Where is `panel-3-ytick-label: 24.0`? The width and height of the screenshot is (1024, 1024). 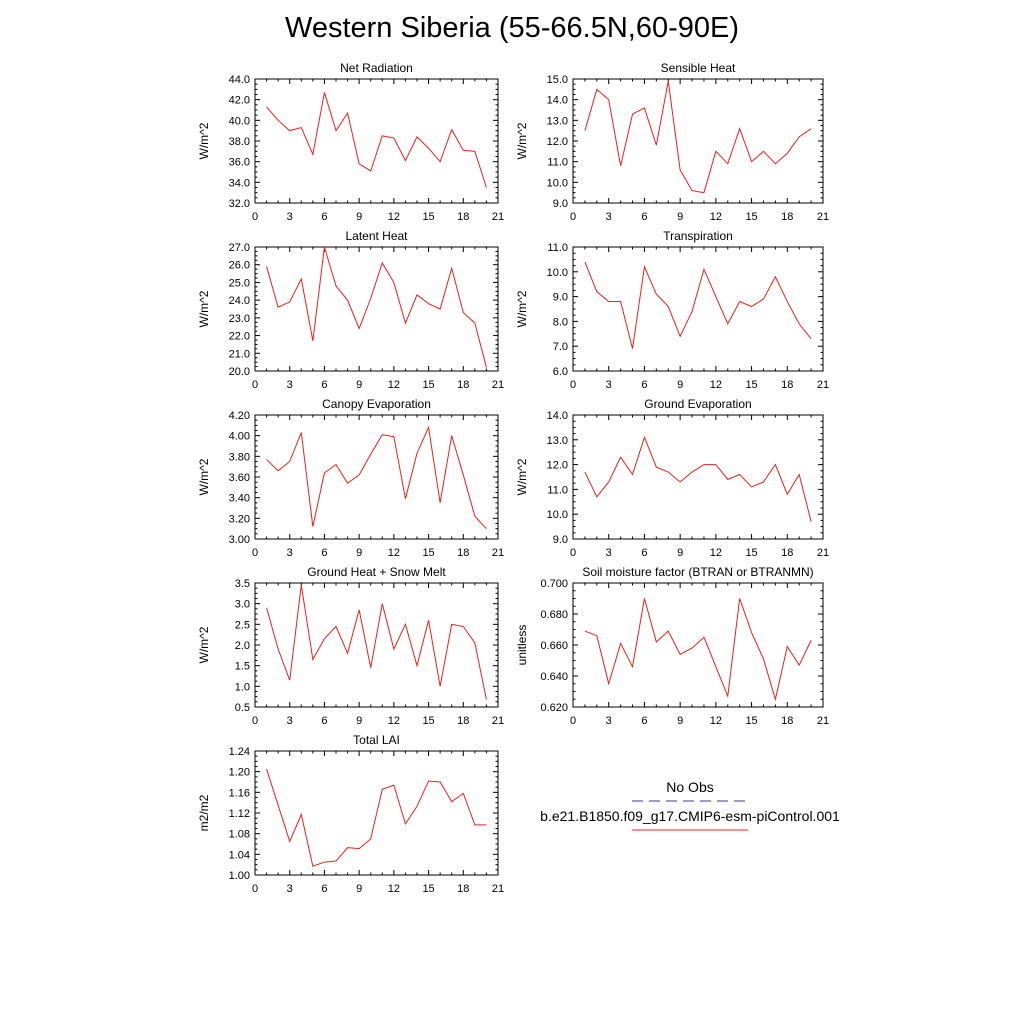
panel-3-ytick-label: 24.0 is located at coordinates (239, 301).